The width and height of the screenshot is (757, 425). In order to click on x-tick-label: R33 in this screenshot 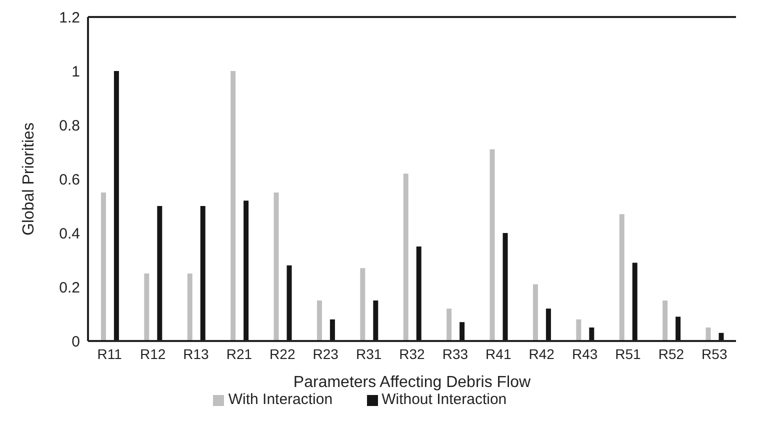, I will do `click(455, 354)`.